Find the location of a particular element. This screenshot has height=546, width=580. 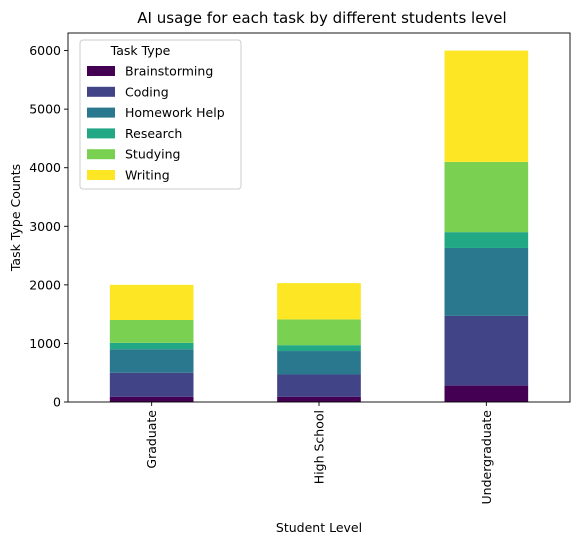

bar-high-school-brainstorming is located at coordinates (319, 399).